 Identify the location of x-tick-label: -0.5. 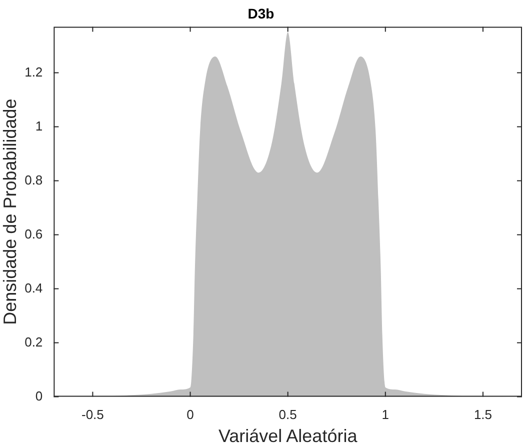
(92, 414).